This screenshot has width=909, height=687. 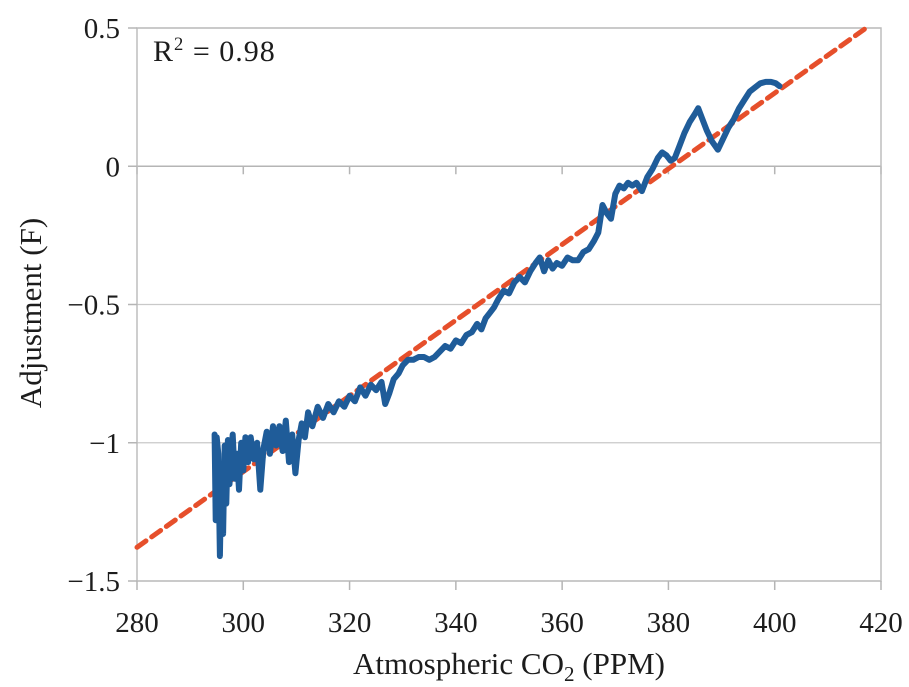 What do you see at coordinates (619, 663) in the screenshot?
I see `x-axis-title-suffix: (PPM)` at bounding box center [619, 663].